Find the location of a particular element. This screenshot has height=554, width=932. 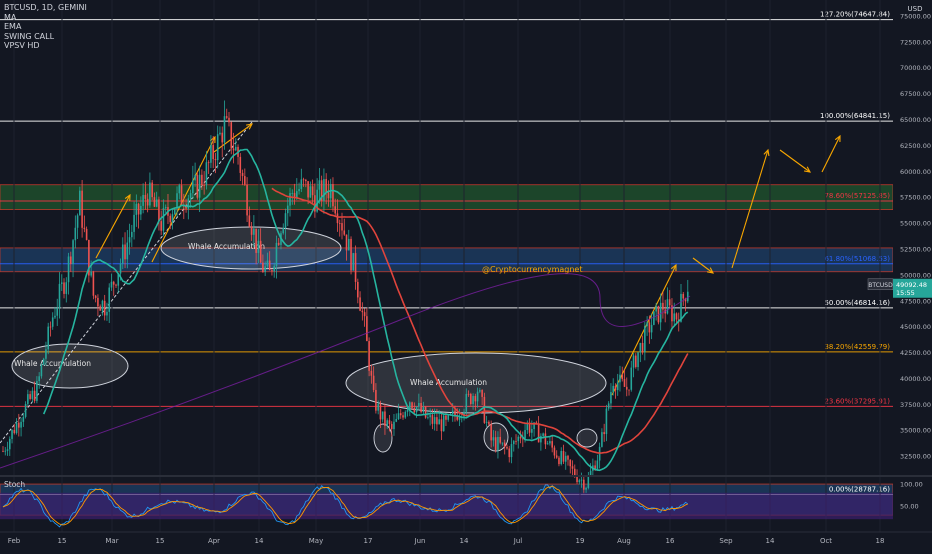

watermark-text: @Cryptocurrencymagnet is located at coordinates (532, 269).